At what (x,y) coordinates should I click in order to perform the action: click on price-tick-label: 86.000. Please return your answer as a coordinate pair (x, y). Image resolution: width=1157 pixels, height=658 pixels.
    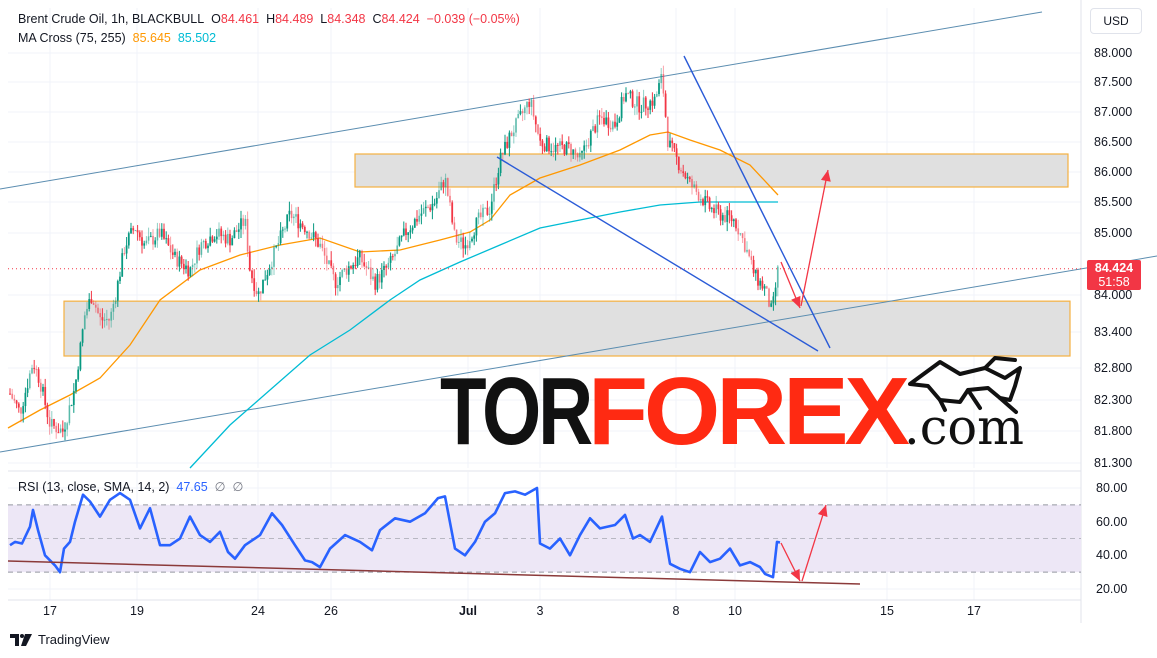
    Looking at the image, I should click on (1113, 172).